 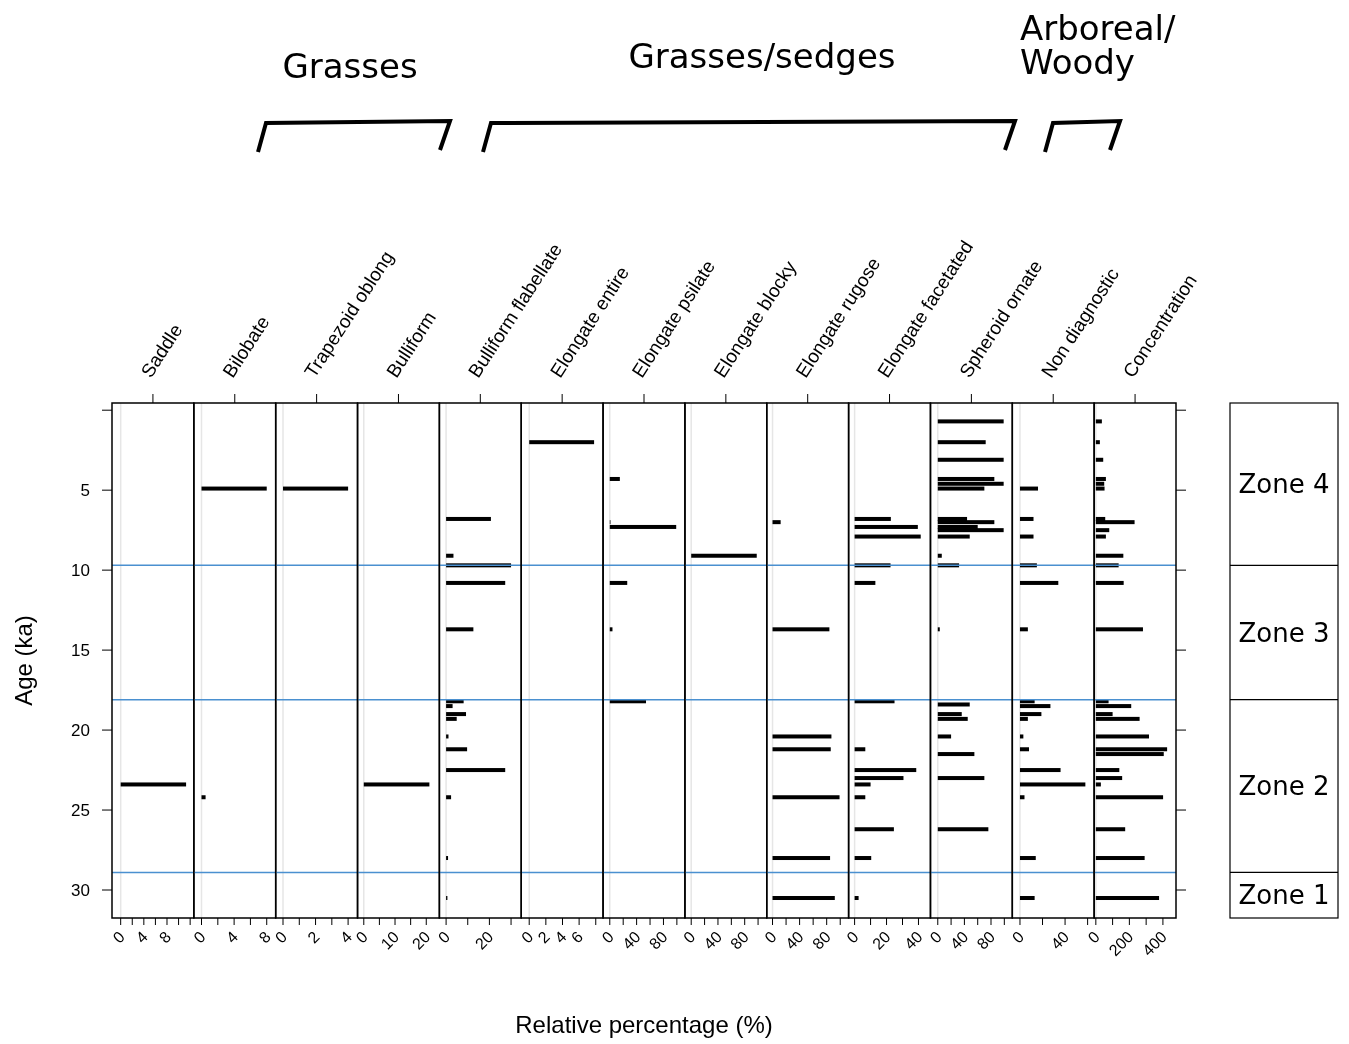 I want to click on text: Zone 4, so click(x=1284, y=484).